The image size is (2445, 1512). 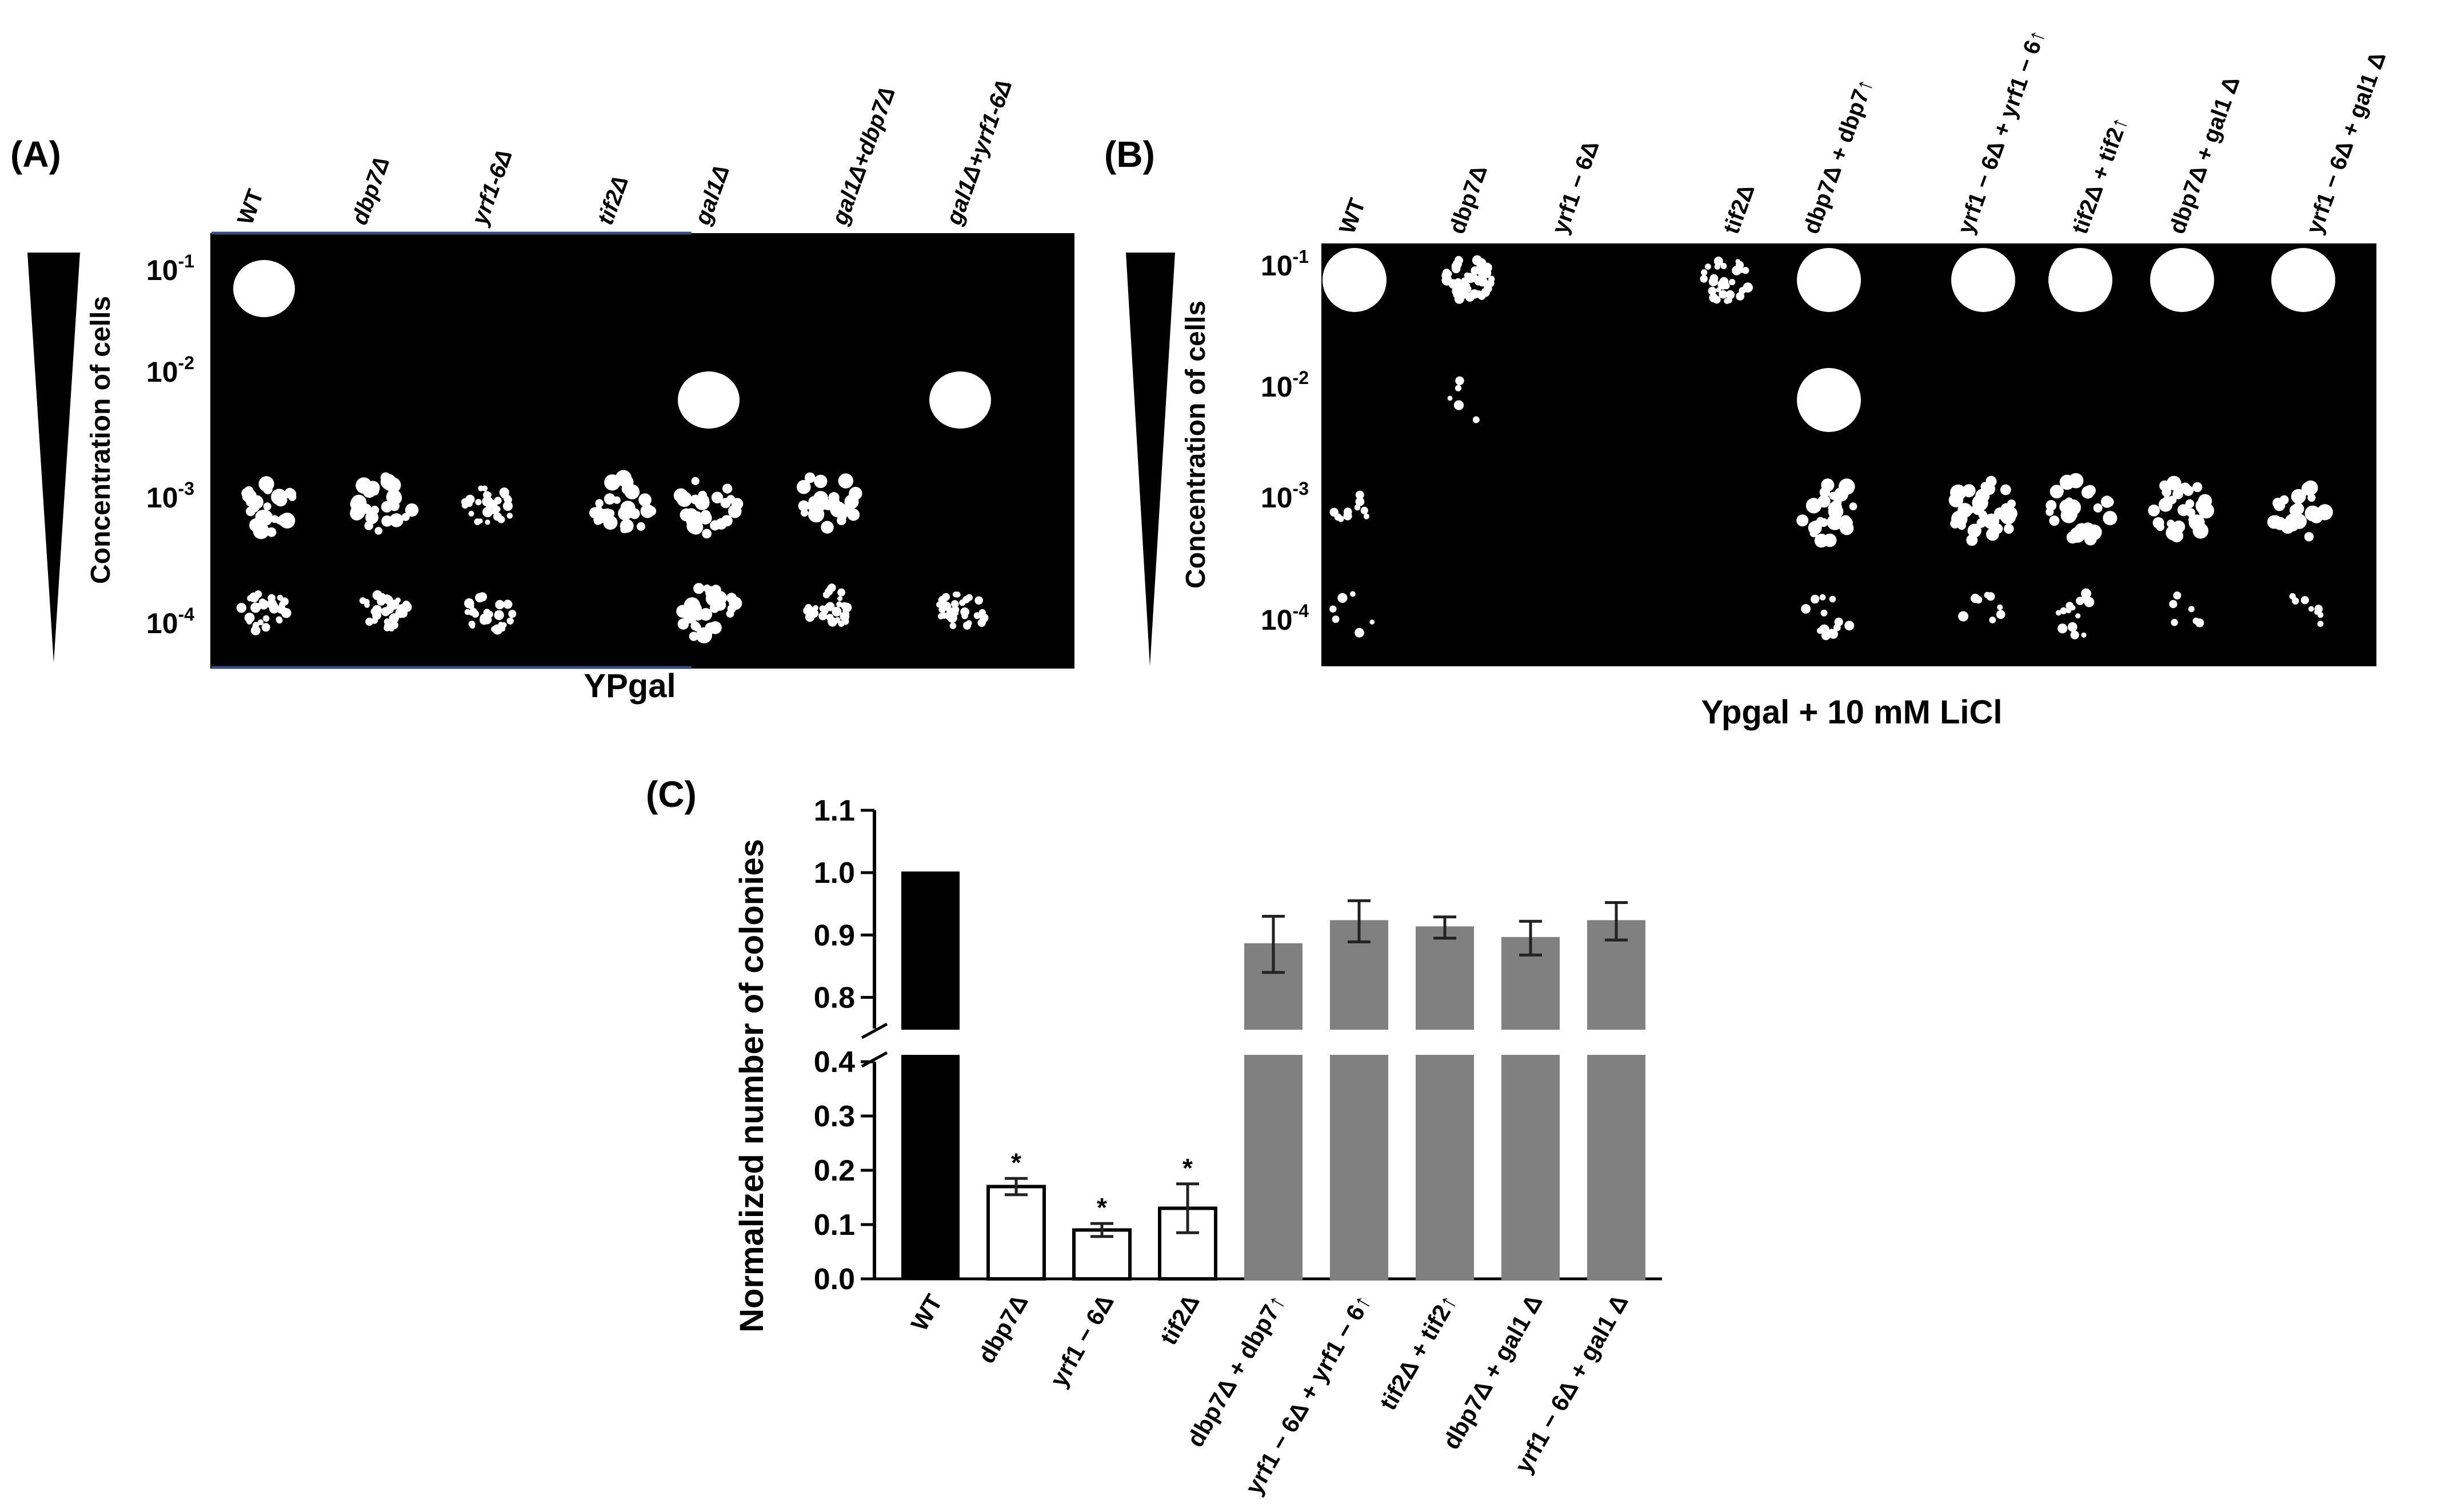 I want to click on panel-a-gradient-label: Concentration of cells, so click(x=101, y=440).